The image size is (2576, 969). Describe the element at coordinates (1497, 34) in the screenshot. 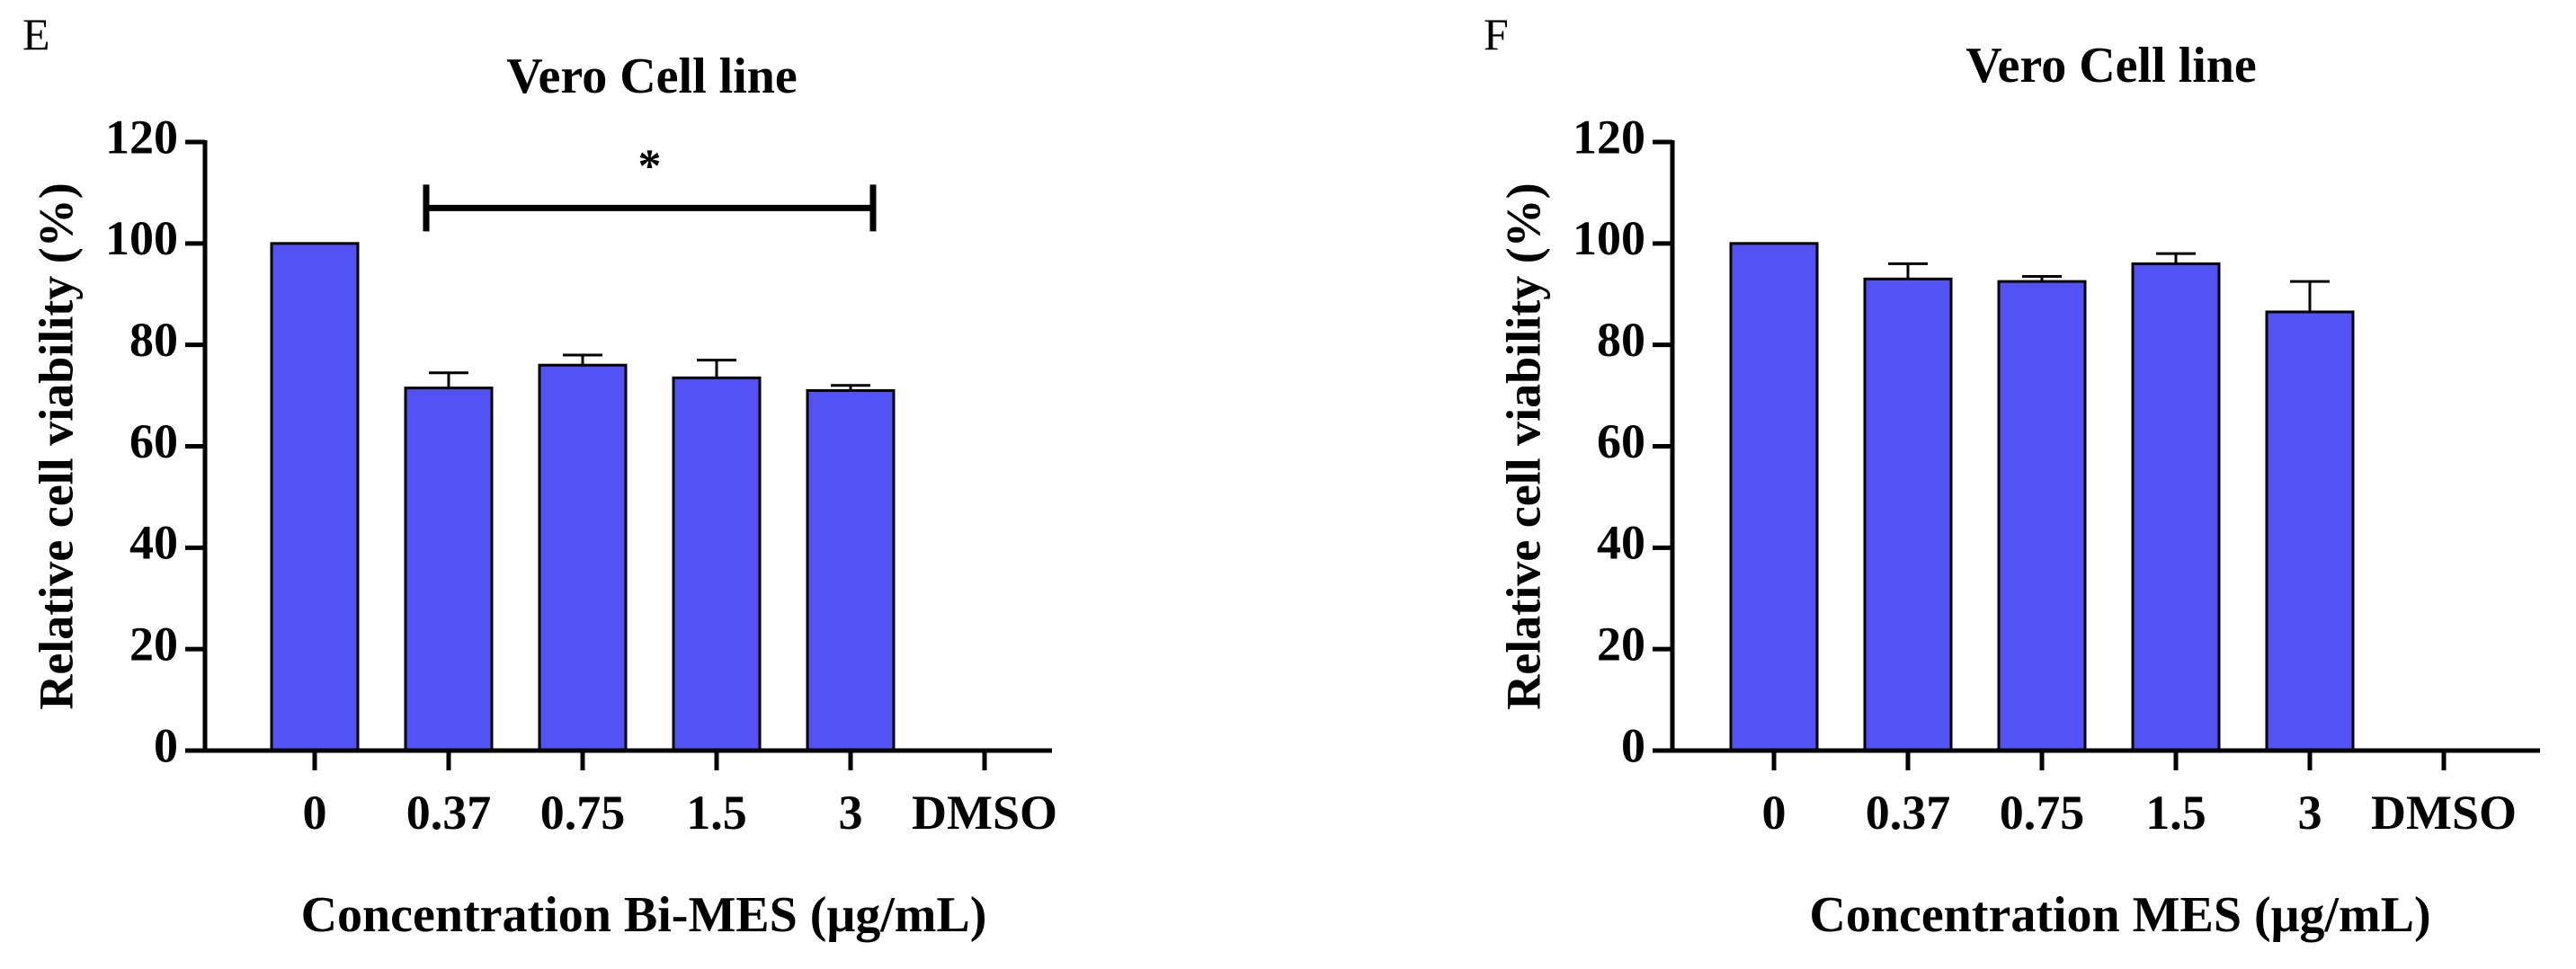

I see `panel-label: F` at that location.